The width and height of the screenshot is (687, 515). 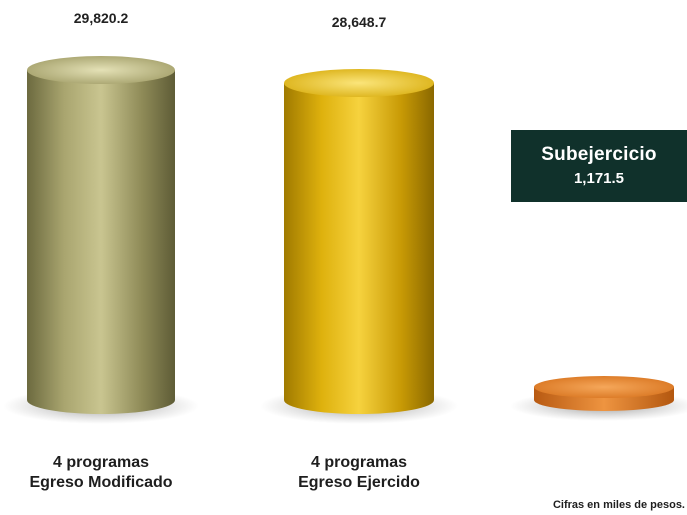 I want to click on value-label: 28,648.7, so click(x=359, y=22).